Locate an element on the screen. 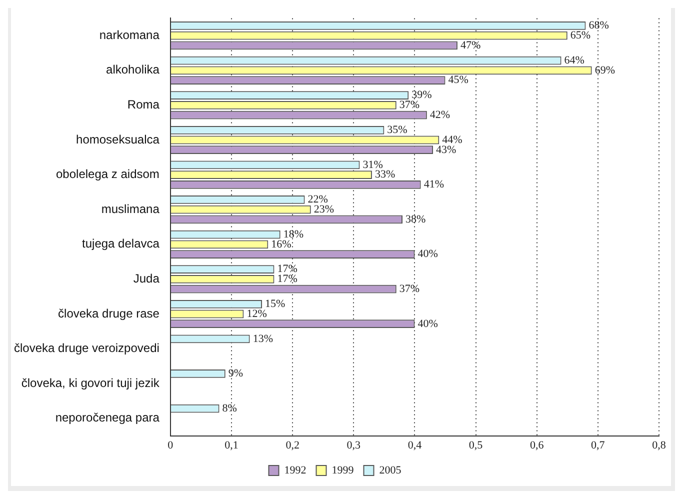  data-label: 35% is located at coordinates (397, 130).